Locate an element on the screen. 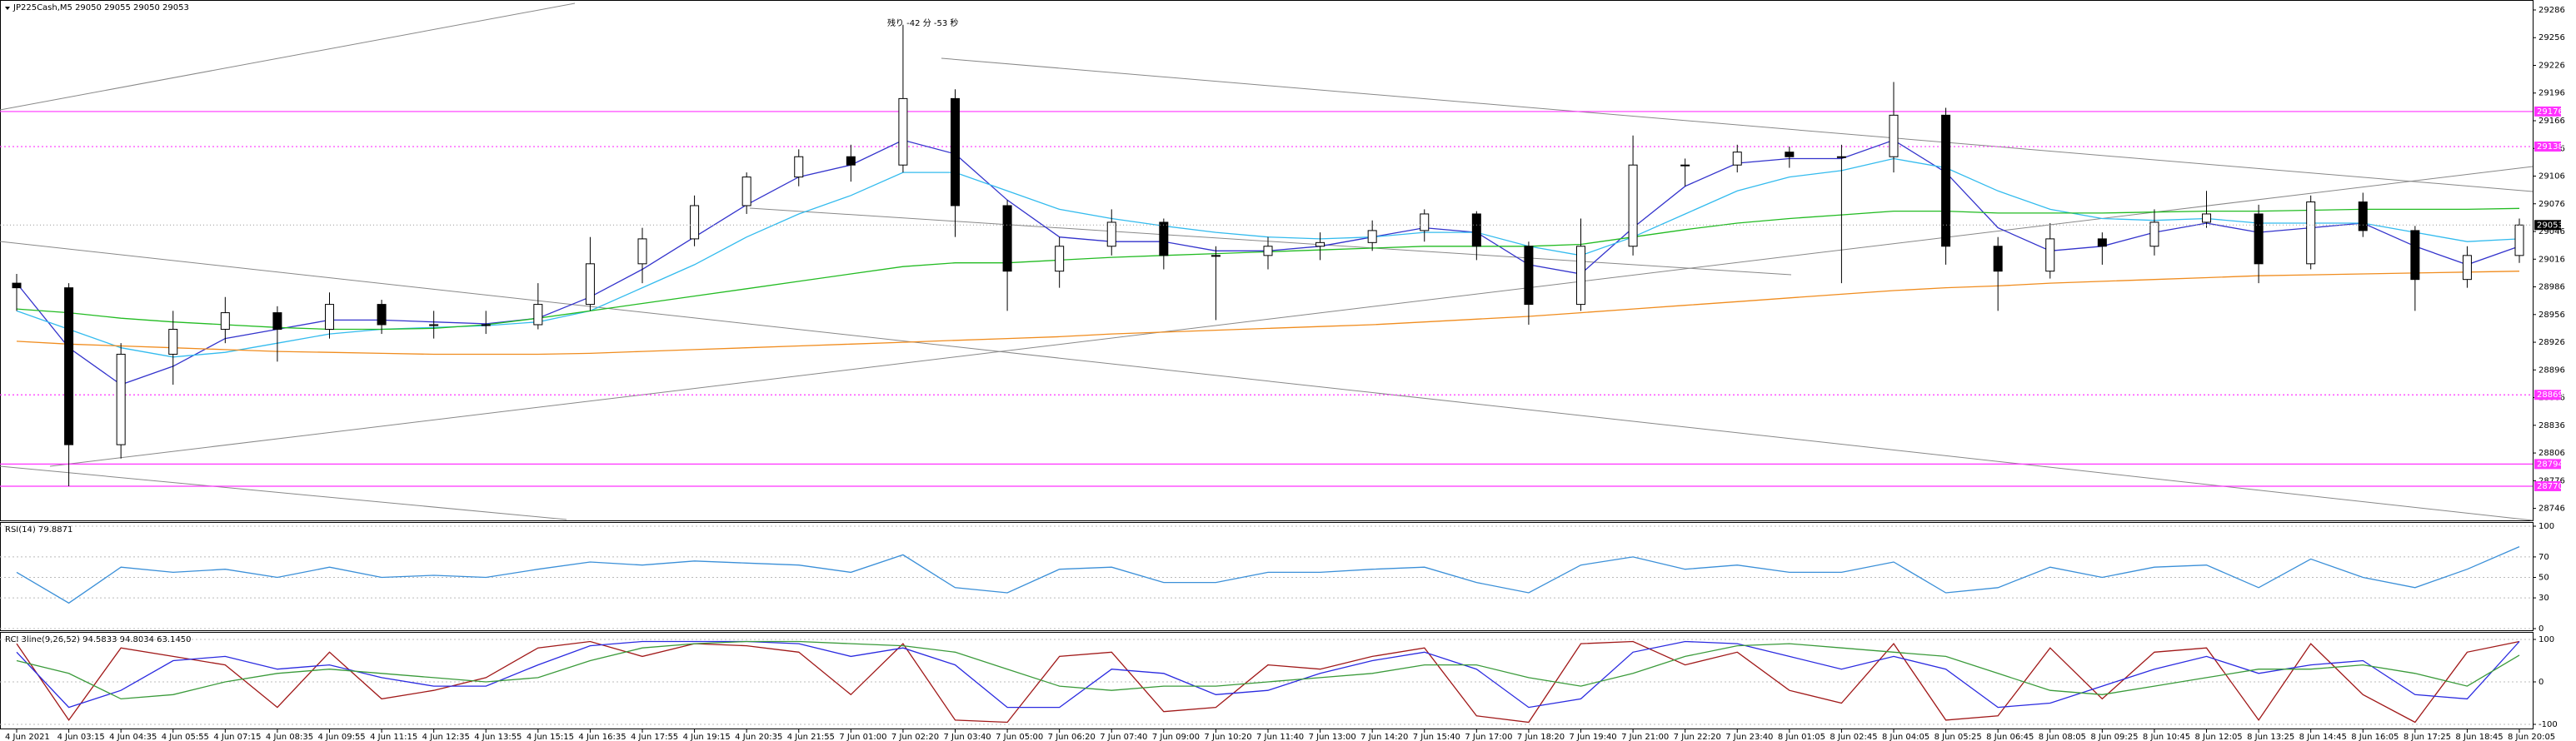 This screenshot has width=2576, height=741. x-tick-label: 8 Jun 13:25 is located at coordinates (2270, 737).